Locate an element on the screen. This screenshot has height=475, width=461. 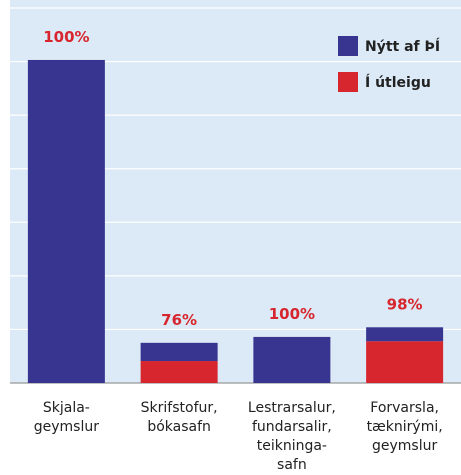
x-tick-label-line: Skrifstofur, is located at coordinates (179, 408).